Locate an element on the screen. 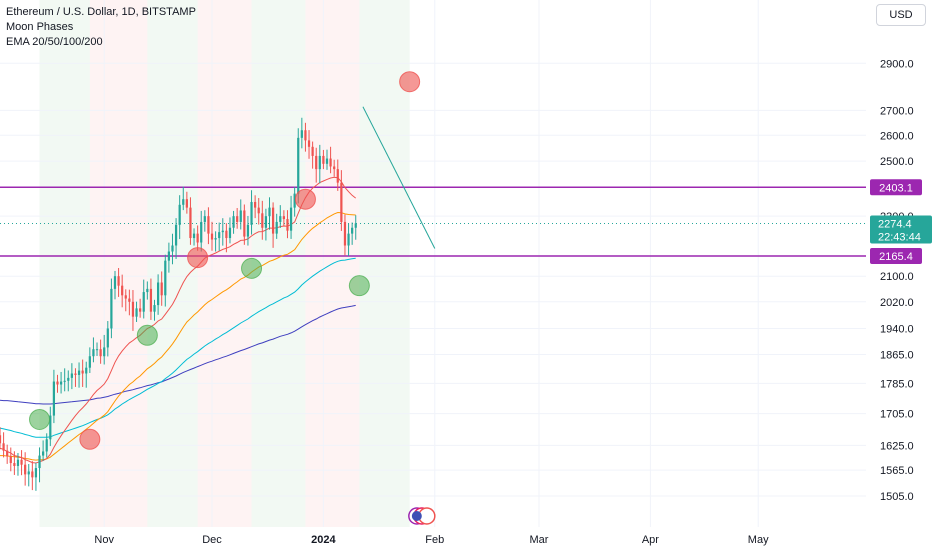 The height and width of the screenshot is (550, 932). price-tick-label: 2900.0 is located at coordinates (897, 64).